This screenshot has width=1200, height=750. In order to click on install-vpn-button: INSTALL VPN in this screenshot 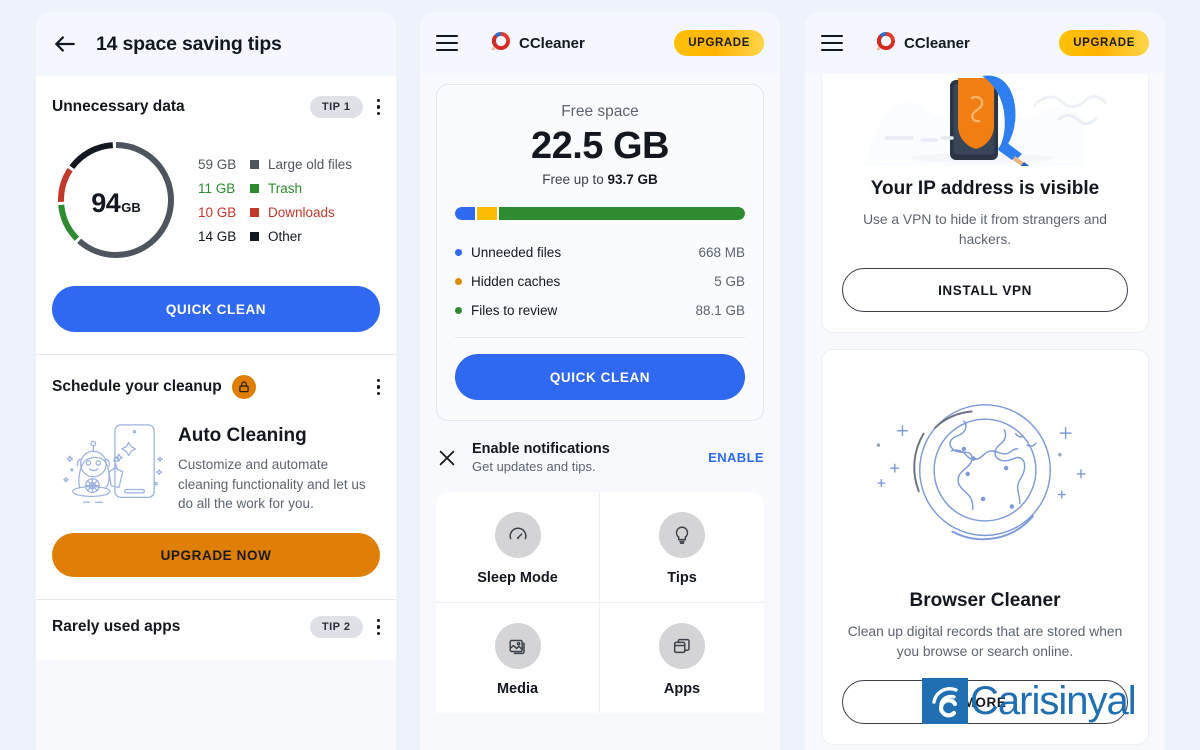, I will do `click(985, 290)`.